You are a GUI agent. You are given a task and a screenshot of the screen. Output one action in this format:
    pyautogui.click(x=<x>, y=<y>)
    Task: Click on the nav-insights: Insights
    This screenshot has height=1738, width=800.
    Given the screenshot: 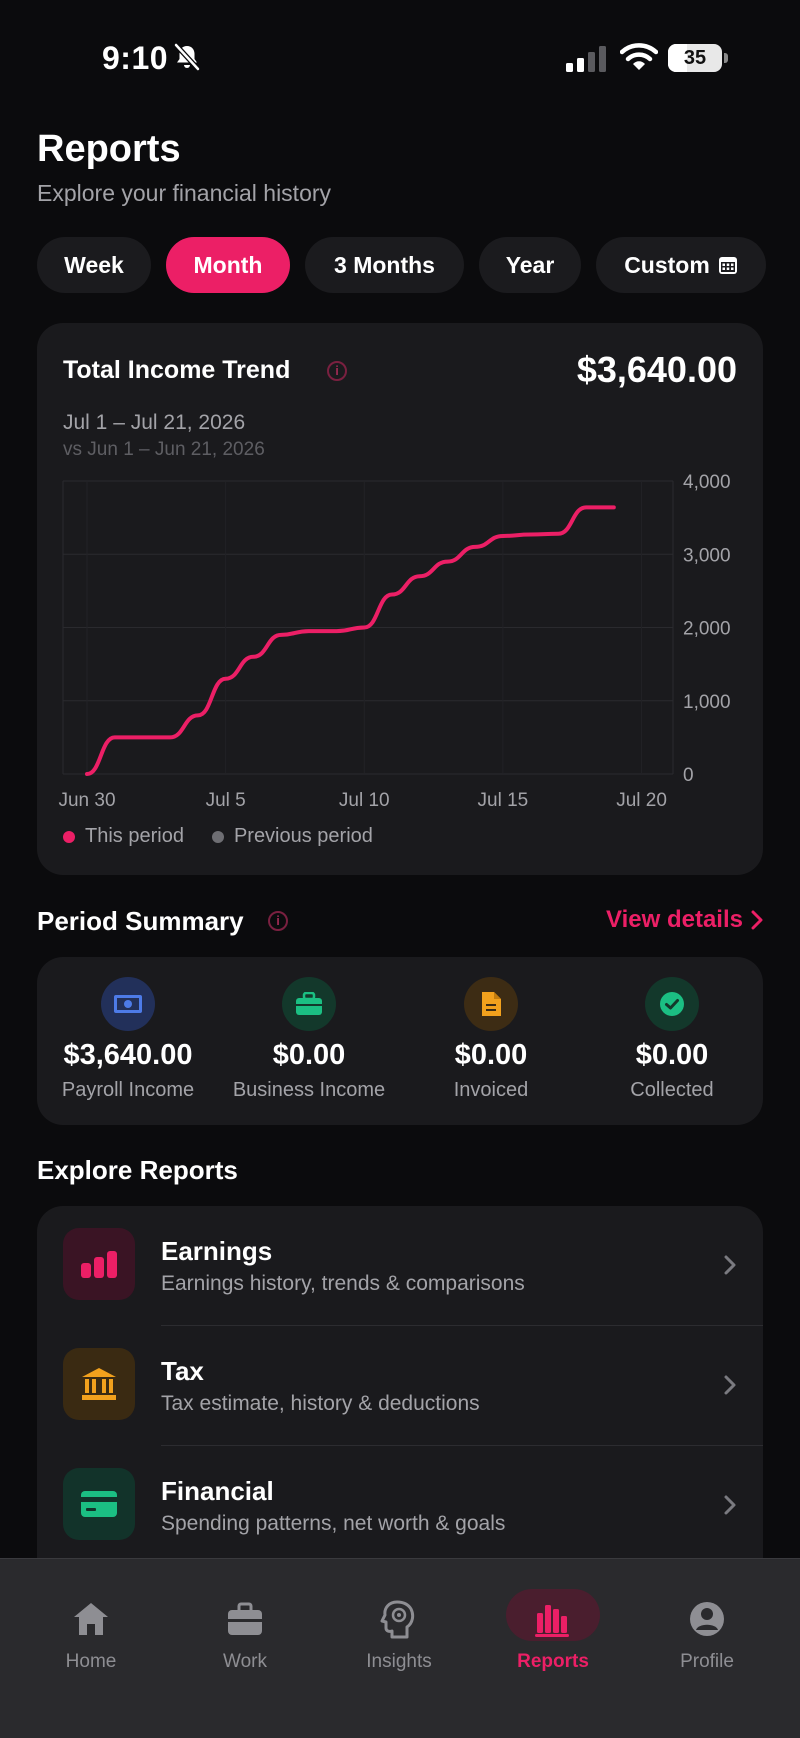 What is the action you would take?
    pyautogui.click(x=399, y=1639)
    